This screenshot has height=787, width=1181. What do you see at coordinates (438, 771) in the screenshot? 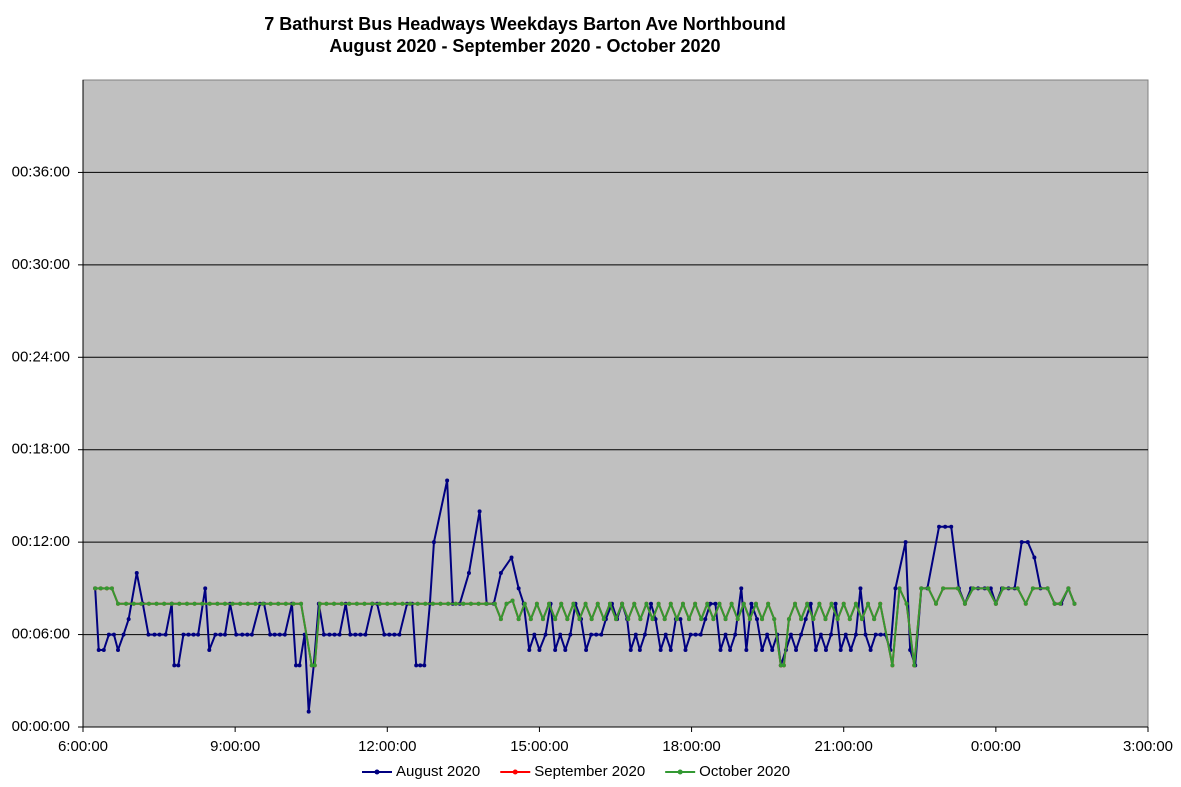
I see `legend-label: August 2020` at bounding box center [438, 771].